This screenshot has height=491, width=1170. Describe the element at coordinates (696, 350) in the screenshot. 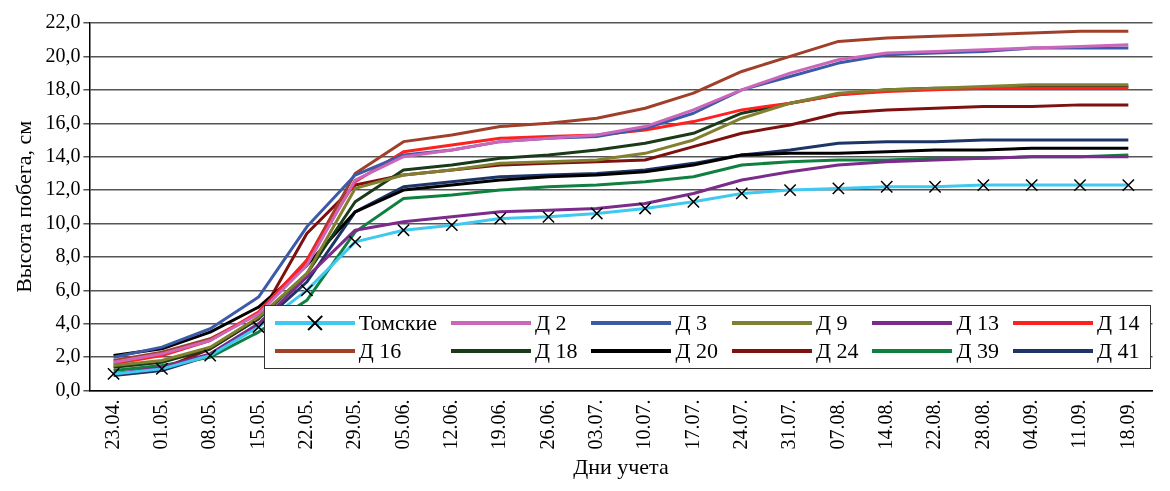

I see `legend-label: Д 20` at that location.